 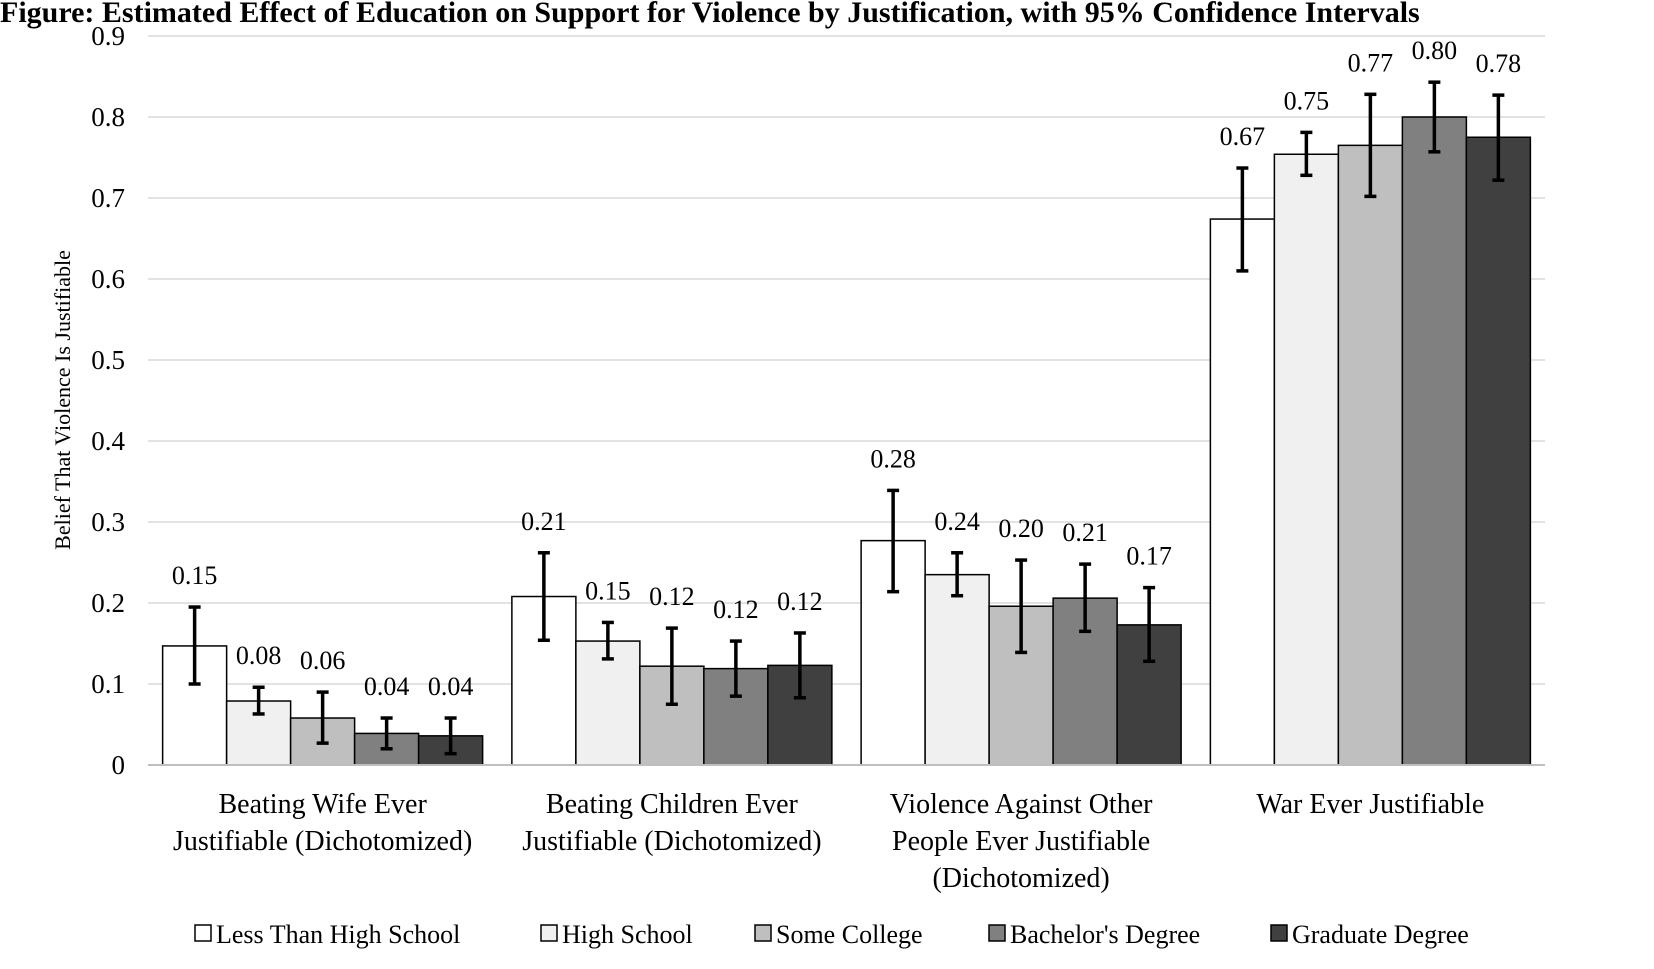 I want to click on data-label: 0.77, so click(x=1371, y=62).